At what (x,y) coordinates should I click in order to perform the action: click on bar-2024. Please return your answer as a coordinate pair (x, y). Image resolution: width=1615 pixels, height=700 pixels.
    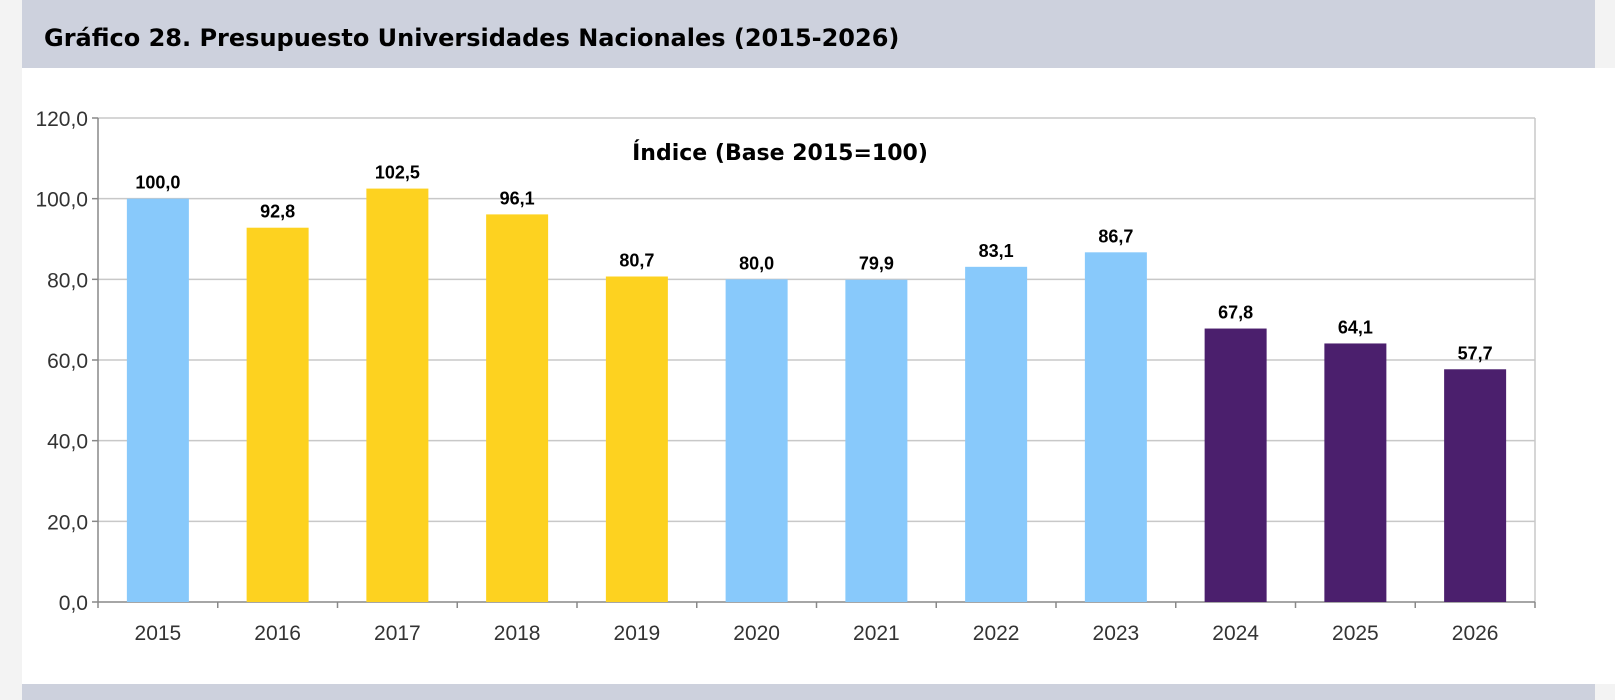
    Looking at the image, I should click on (1235, 465).